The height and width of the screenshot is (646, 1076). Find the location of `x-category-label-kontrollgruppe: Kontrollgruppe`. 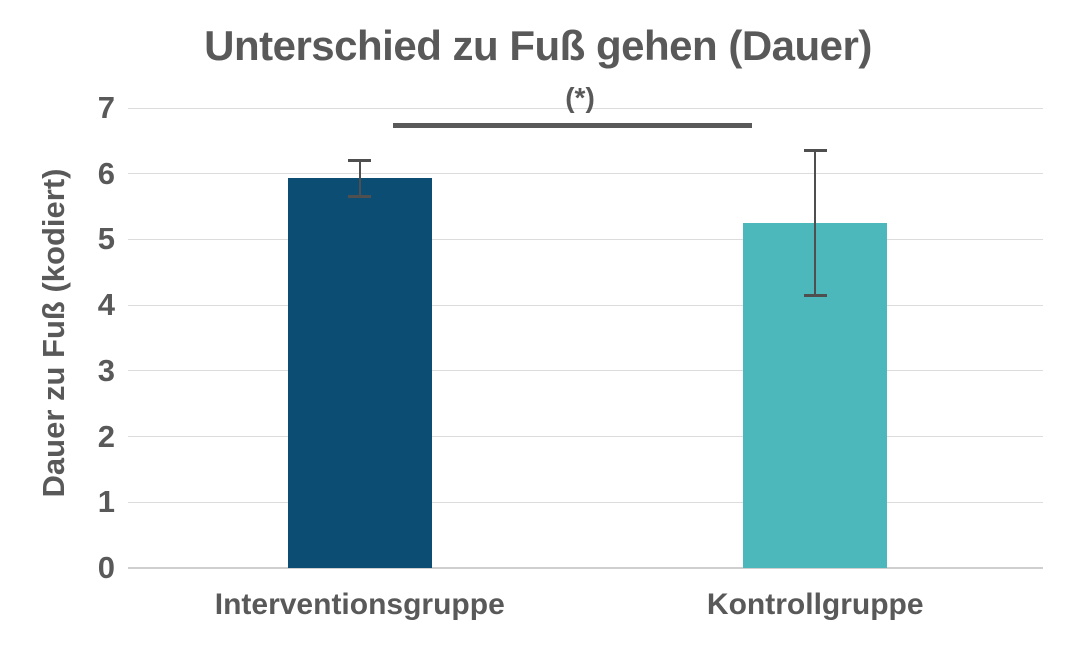

x-category-label-kontrollgruppe: Kontrollgruppe is located at coordinates (815, 604).